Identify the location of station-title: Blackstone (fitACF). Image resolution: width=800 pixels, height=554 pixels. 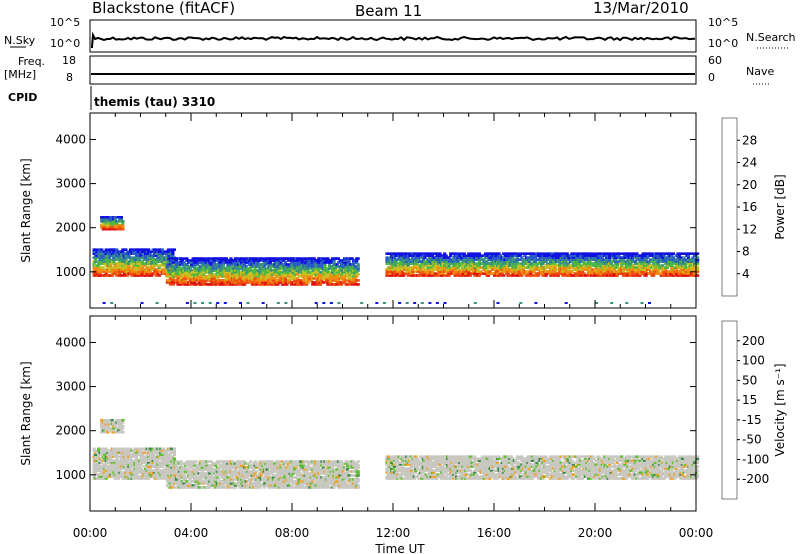
(163, 8).